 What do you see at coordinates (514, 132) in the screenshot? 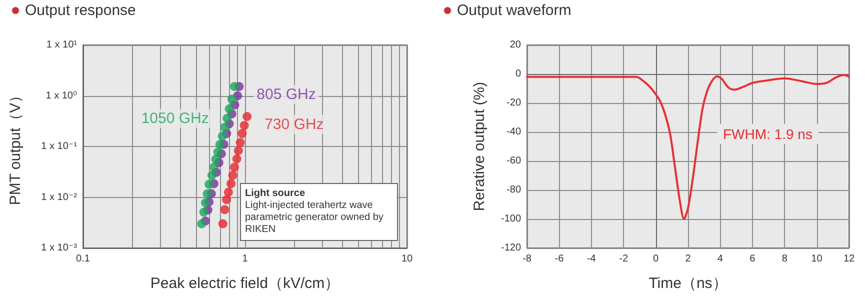
I see `y-tick-label: -40` at bounding box center [514, 132].